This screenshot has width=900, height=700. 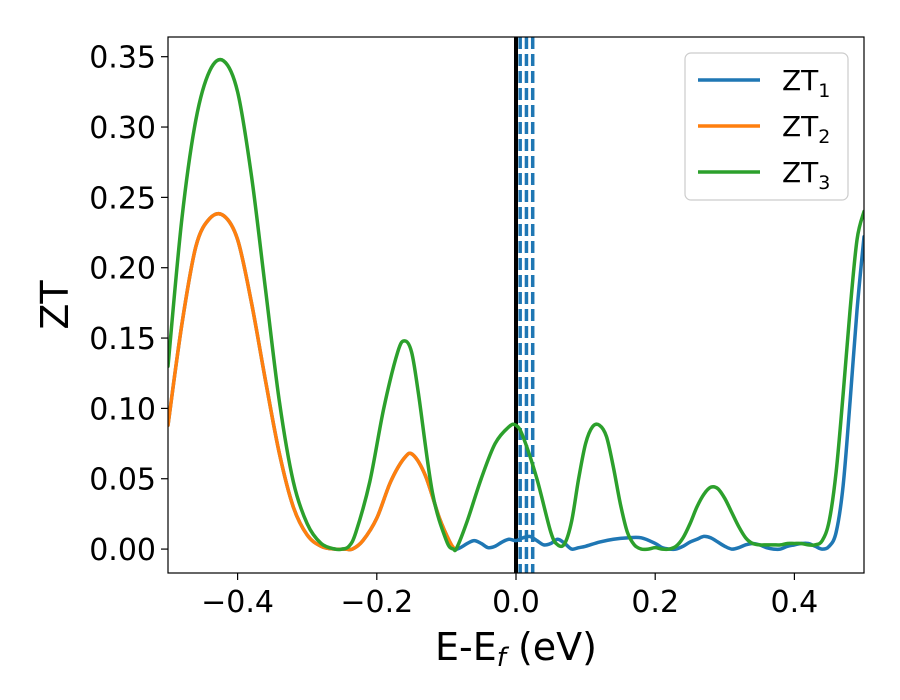 I want to click on legend-label-zt2: ZT2, so click(x=806, y=129).